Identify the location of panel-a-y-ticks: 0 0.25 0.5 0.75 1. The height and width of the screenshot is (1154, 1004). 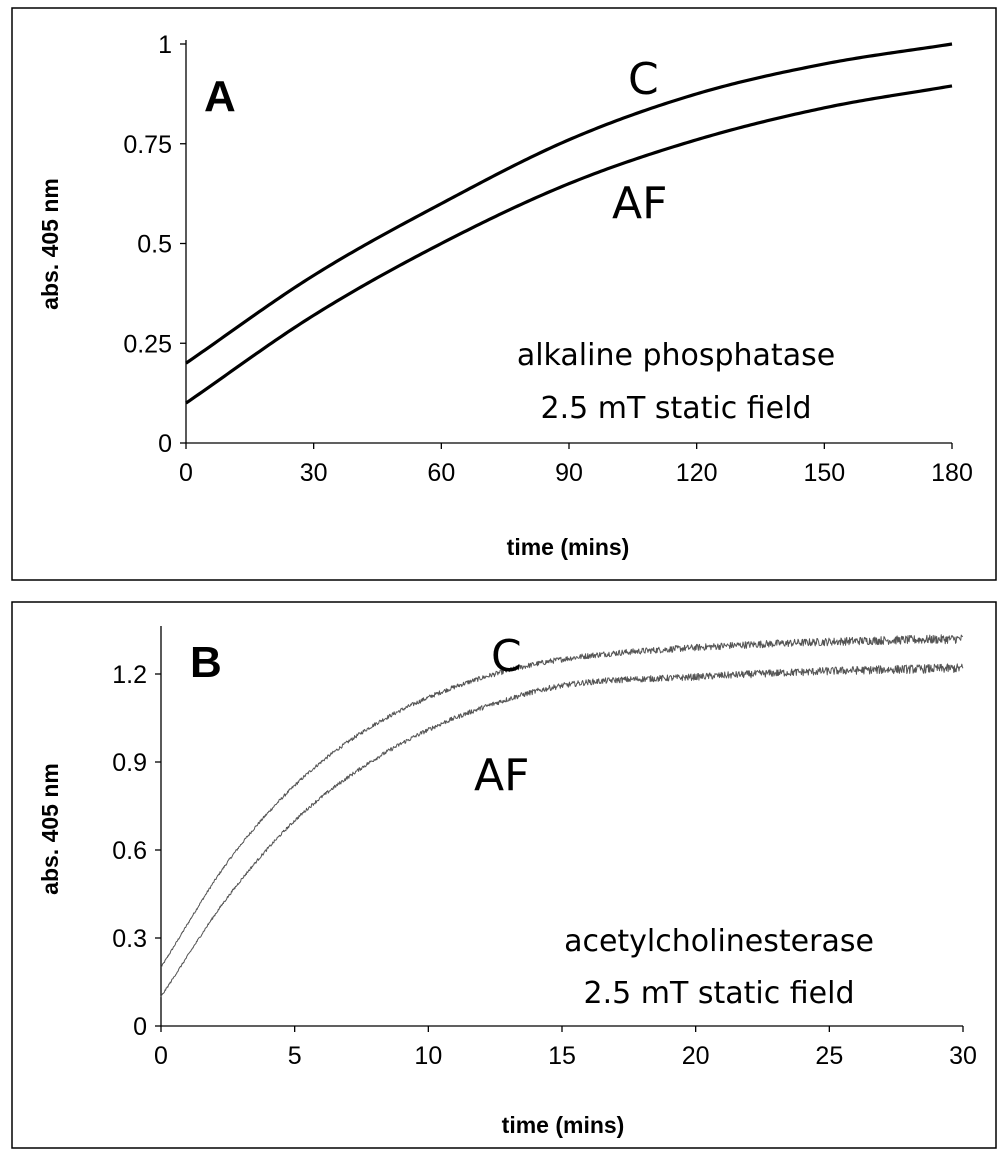
(154, 244).